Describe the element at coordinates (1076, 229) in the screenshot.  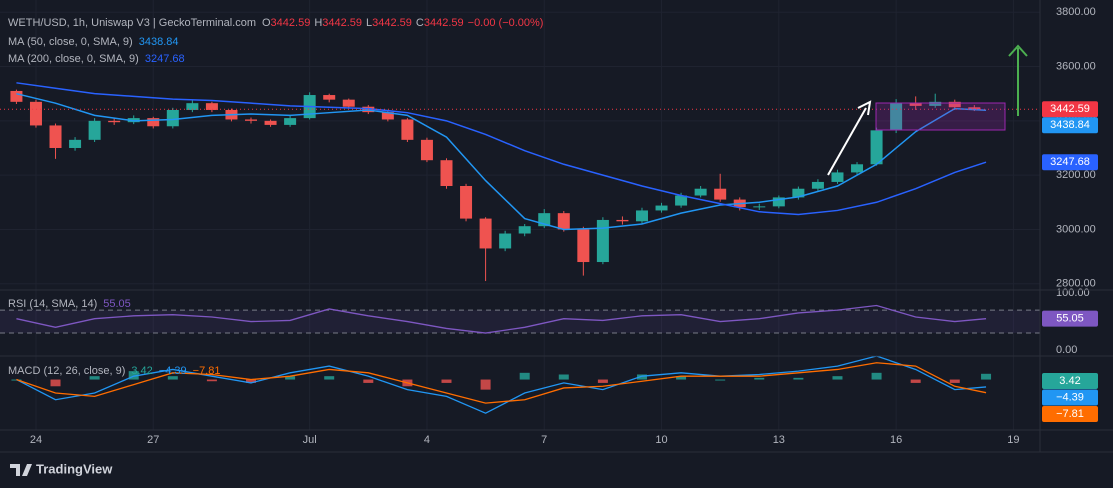
I see `y-tick-label: 3000.00` at that location.